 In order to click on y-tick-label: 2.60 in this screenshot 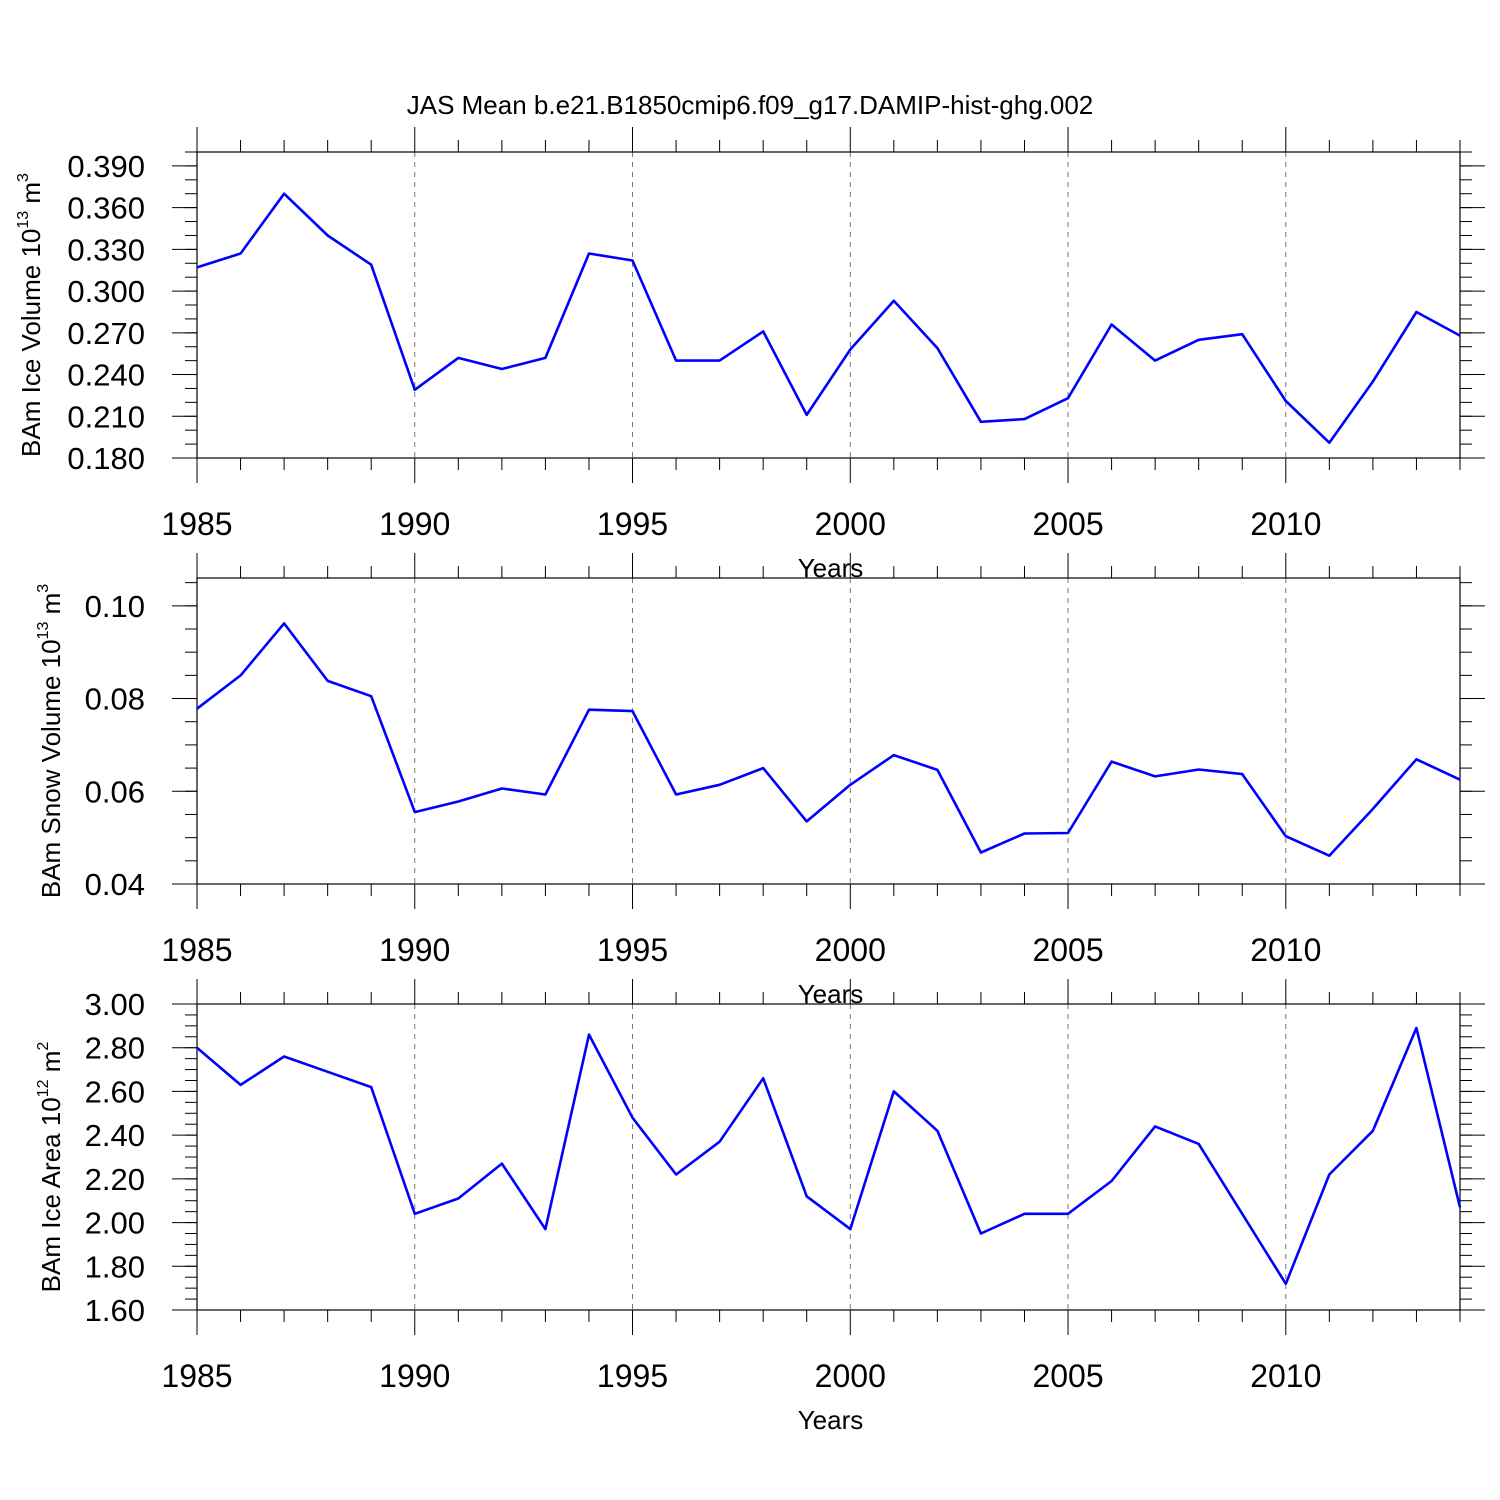, I will do `click(115, 1091)`.